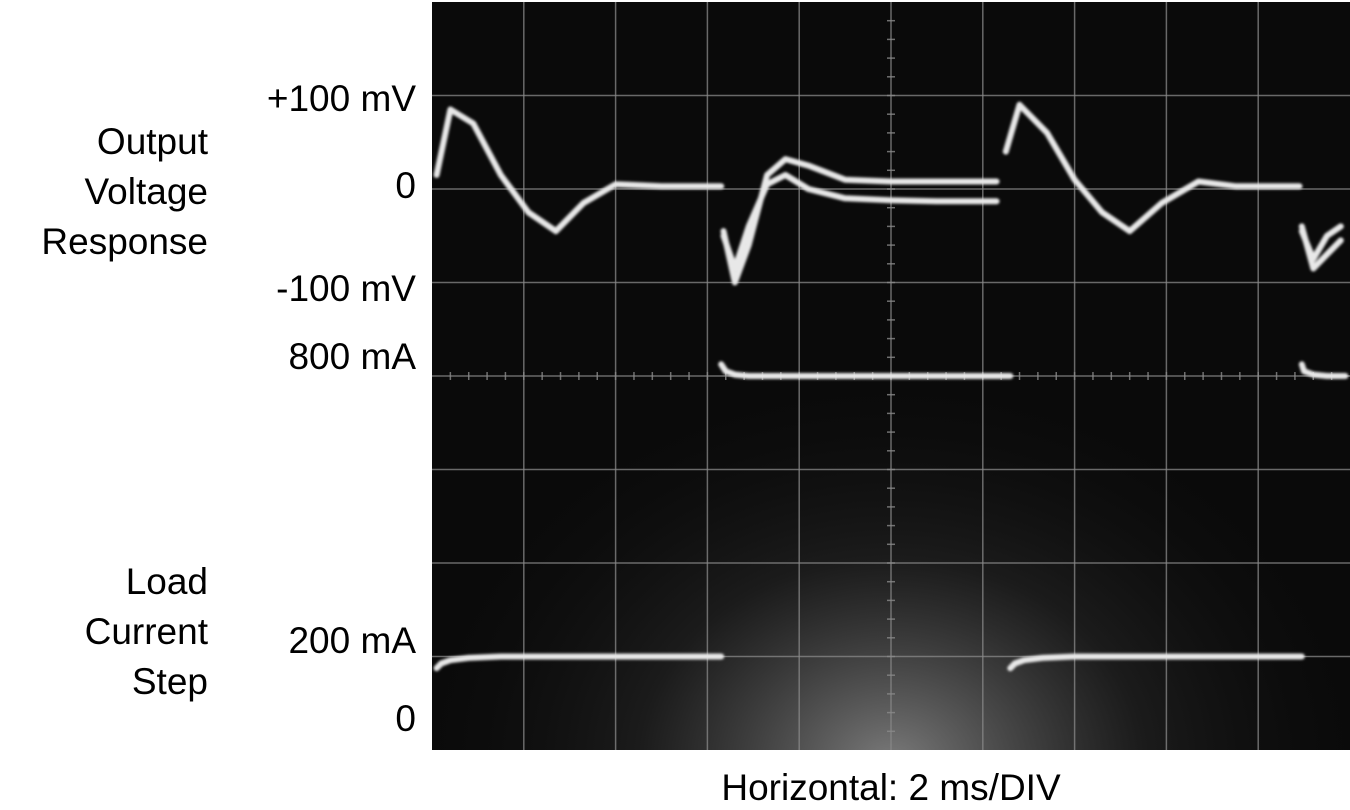  What do you see at coordinates (352, 640) in the screenshot?
I see `current-tick-label-200ma: 200 mA` at bounding box center [352, 640].